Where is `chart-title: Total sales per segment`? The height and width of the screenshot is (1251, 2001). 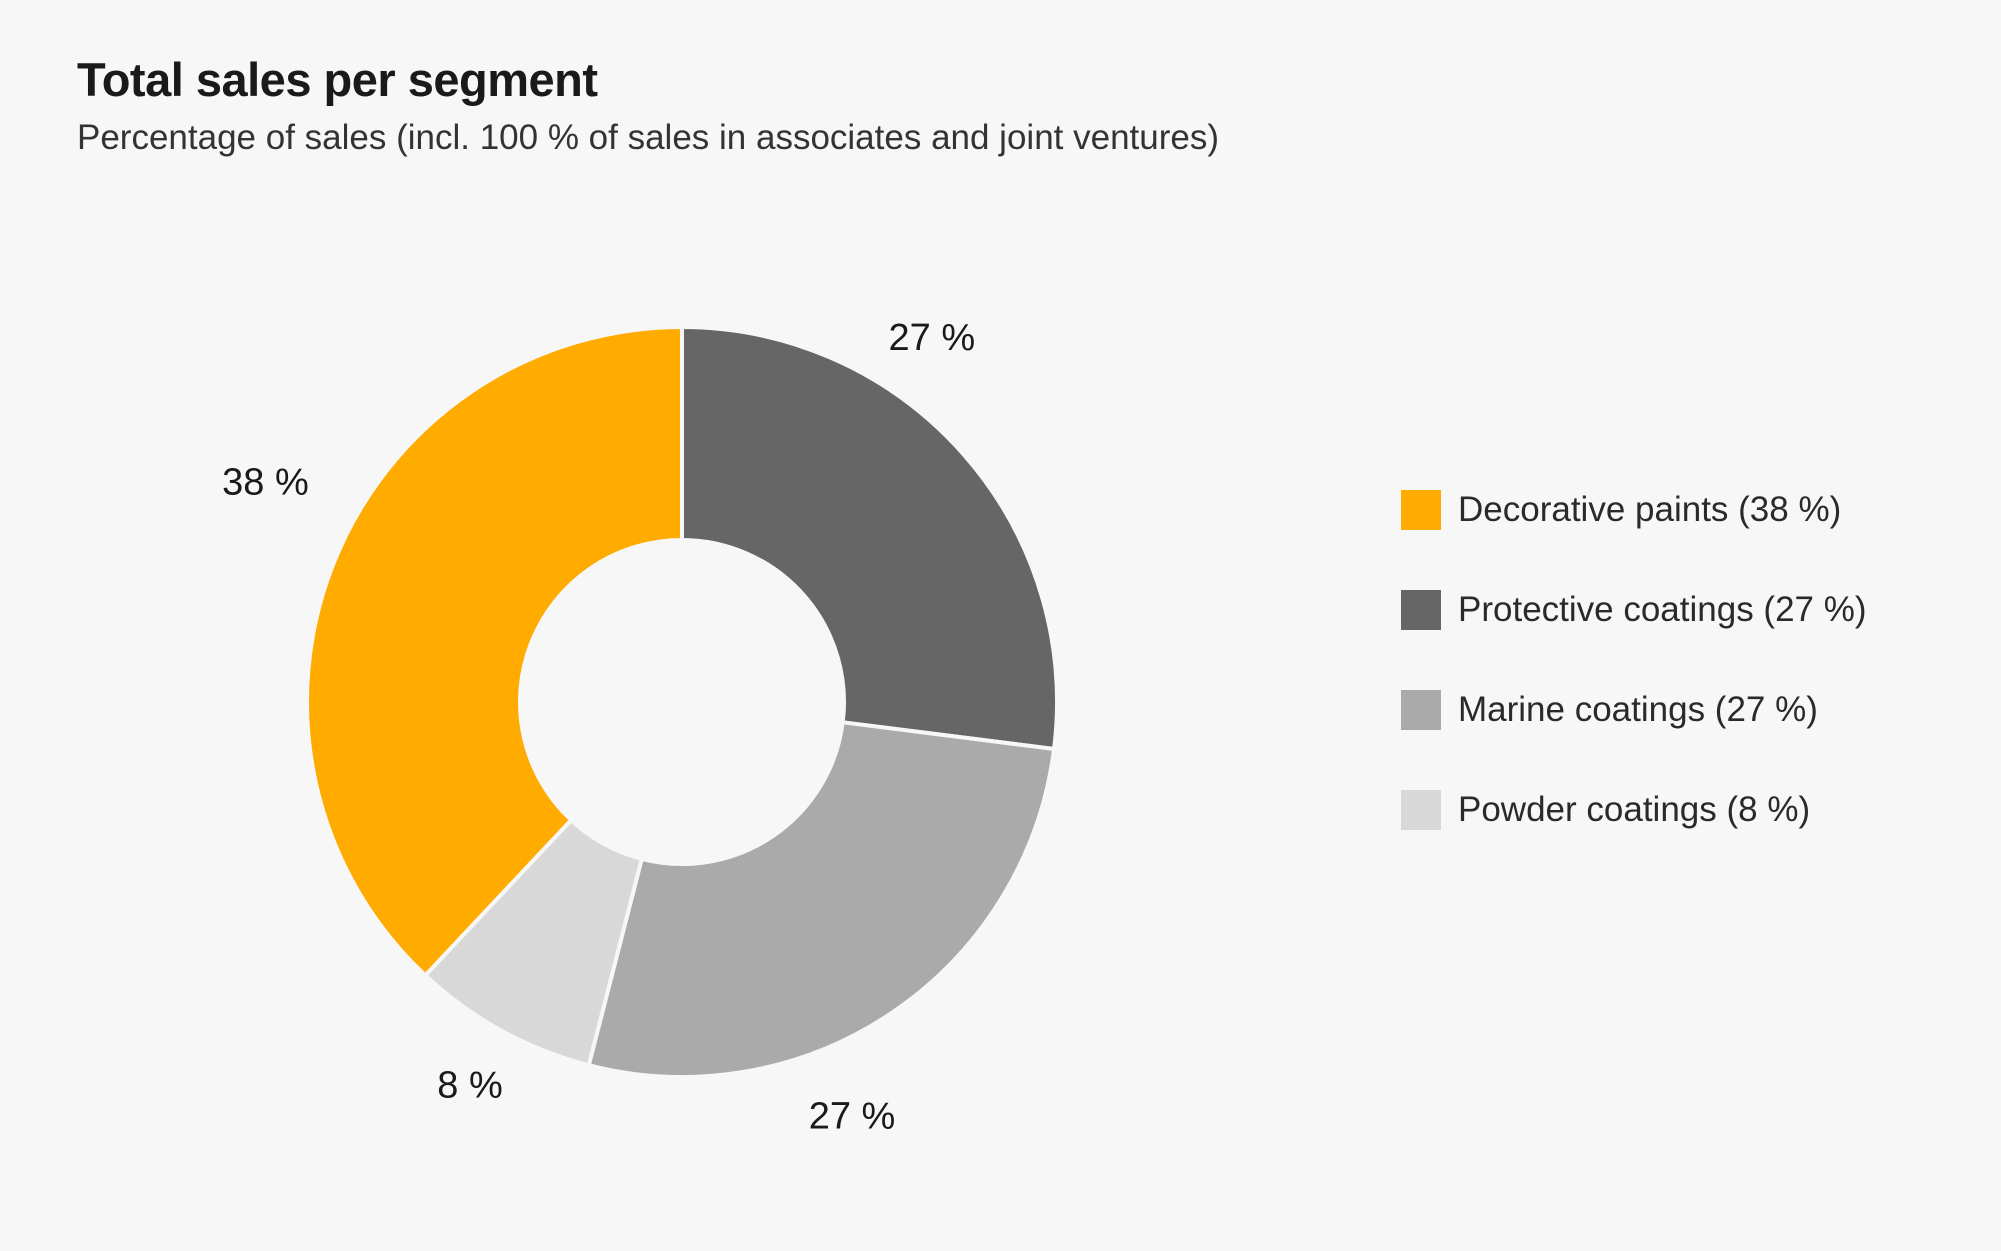
chart-title: Total sales per segment is located at coordinates (337, 79).